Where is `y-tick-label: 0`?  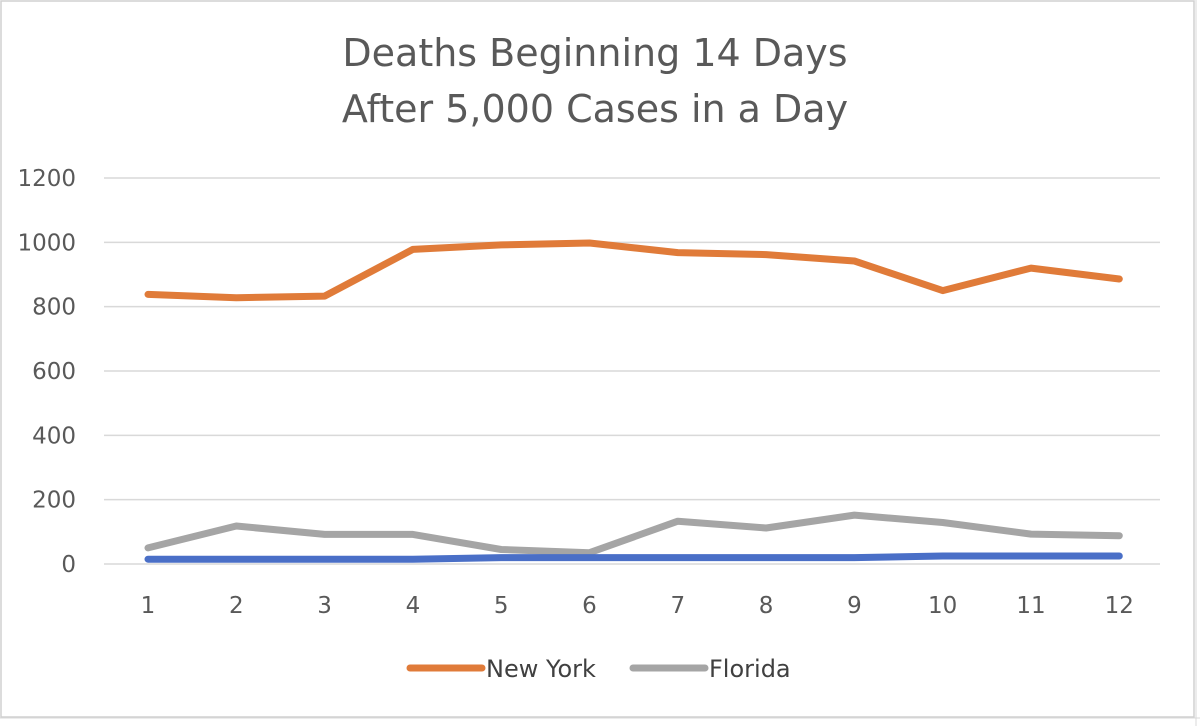
y-tick-label: 0 is located at coordinates (68, 565).